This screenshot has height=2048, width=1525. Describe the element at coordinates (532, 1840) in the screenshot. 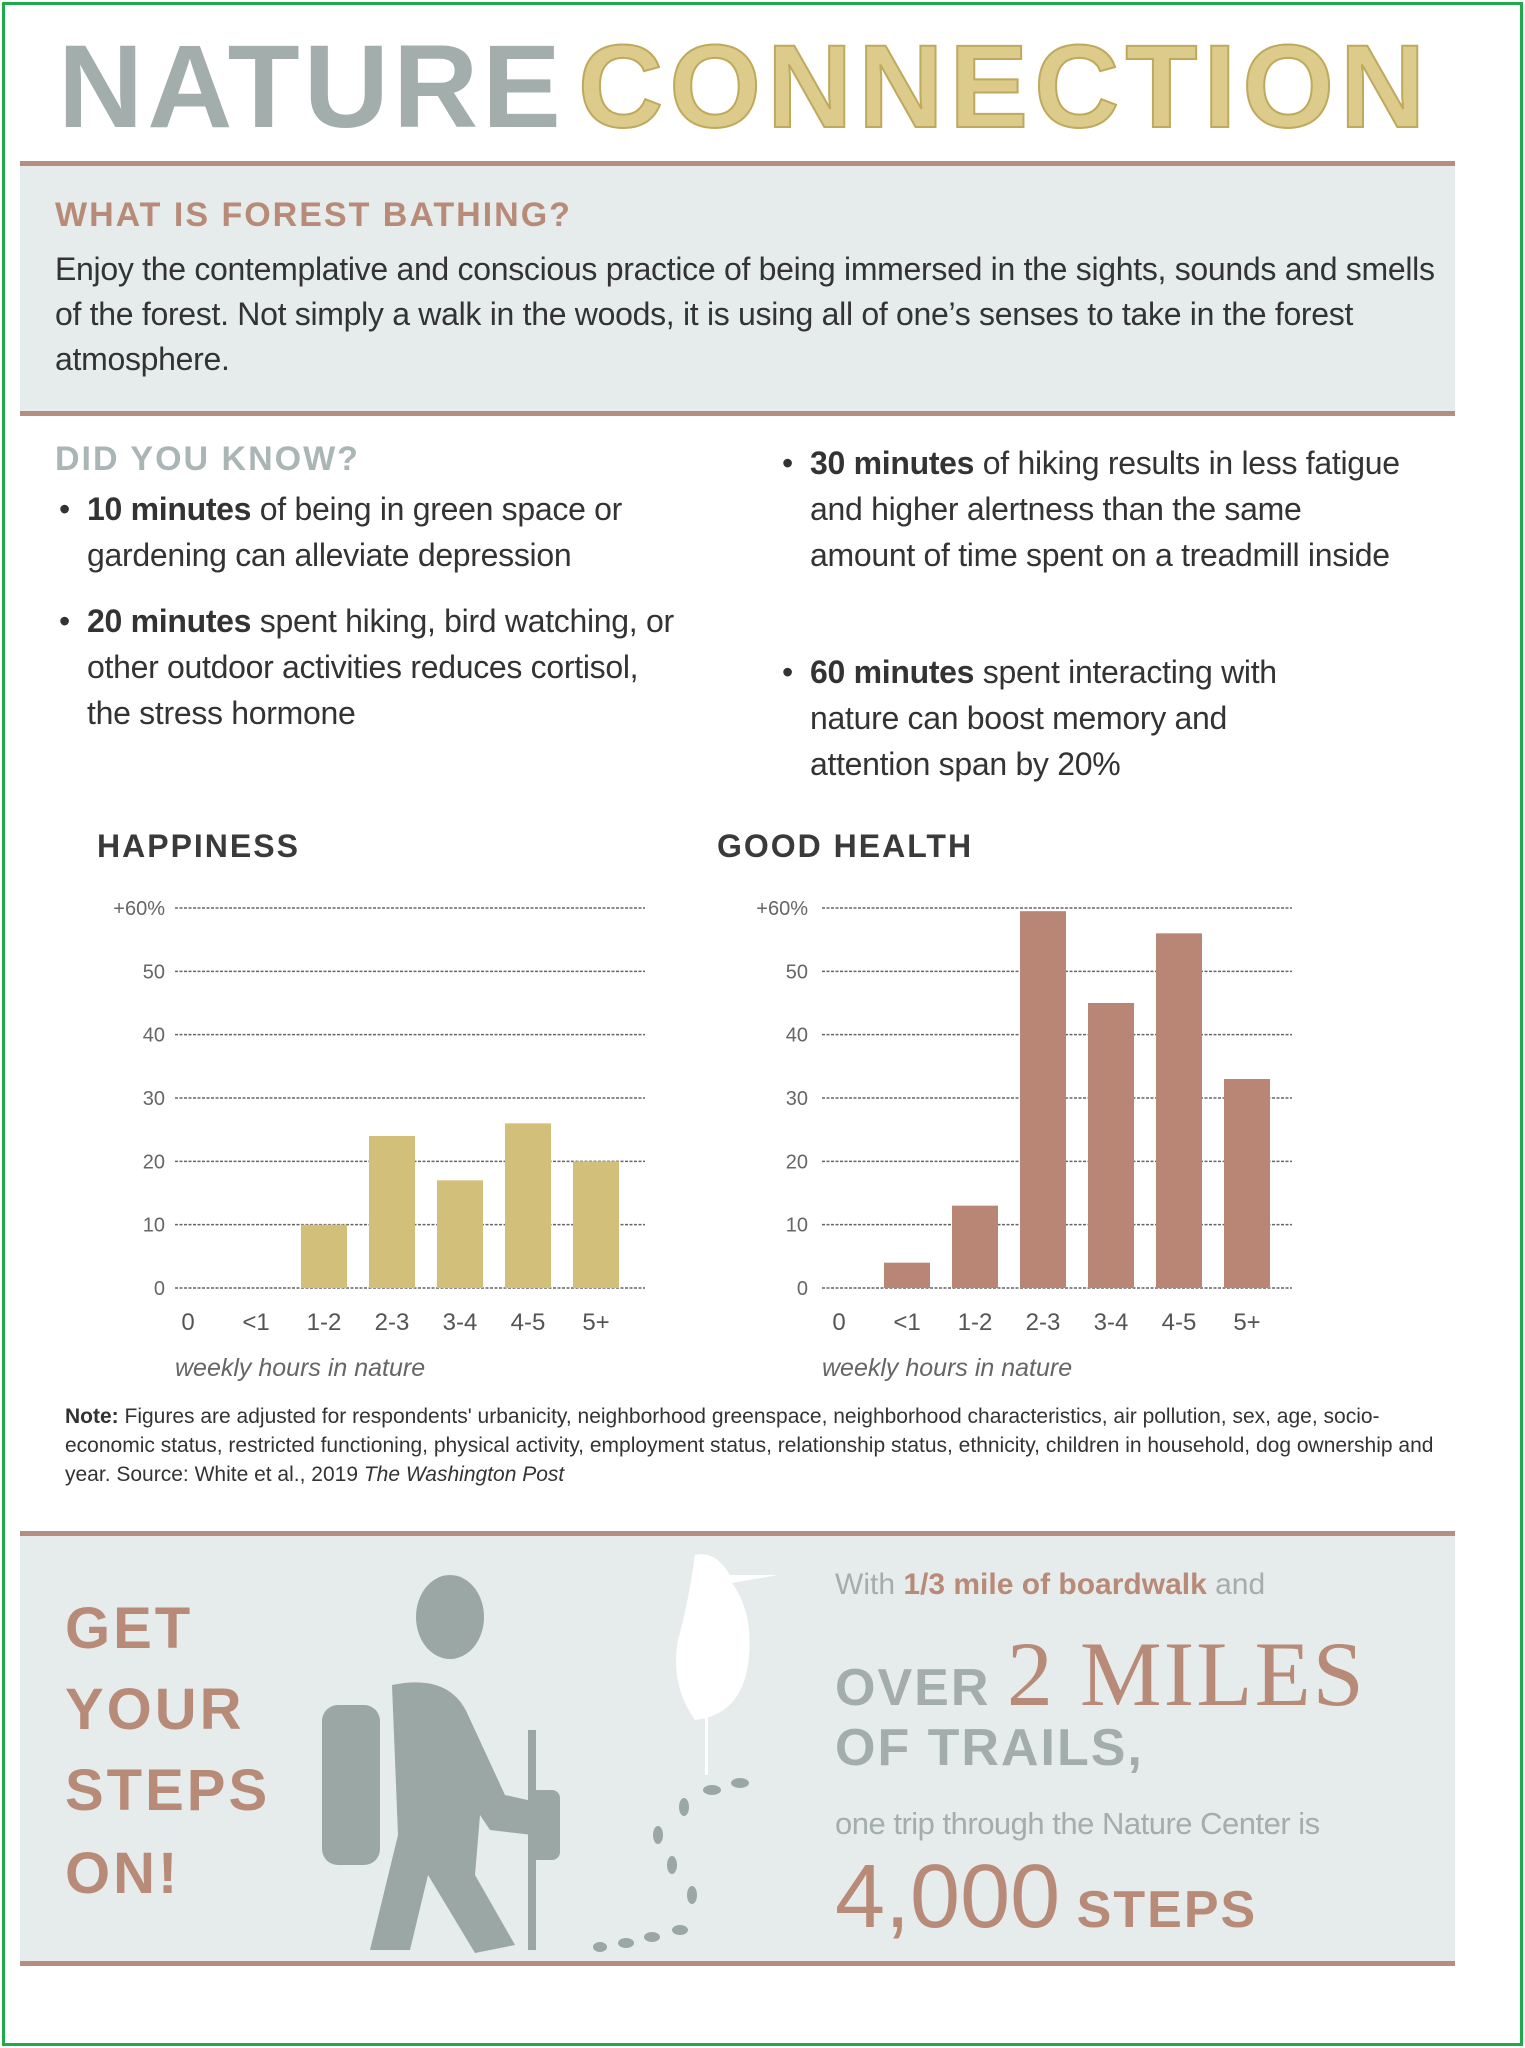

I see `walking-stick` at that location.